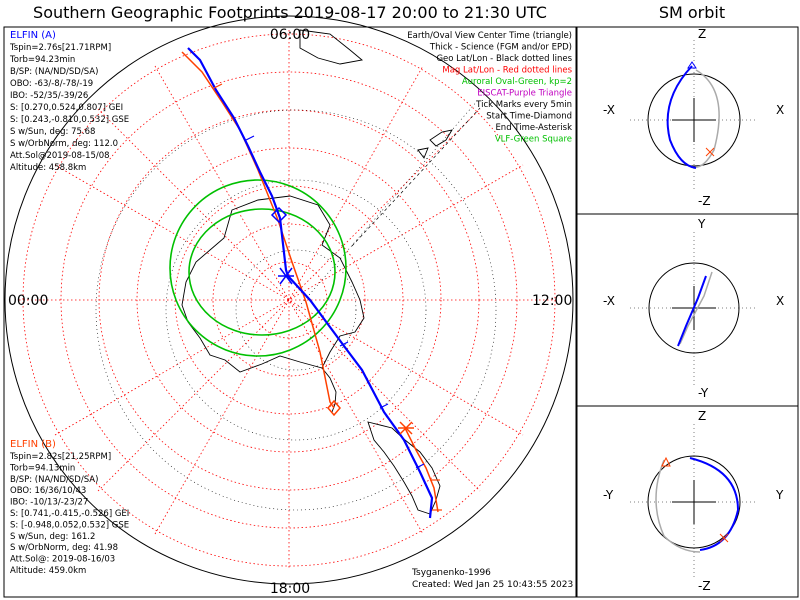 This screenshot has width=800, height=600. I want to click on credits-author: Tsyganenko-1996, so click(451, 573).